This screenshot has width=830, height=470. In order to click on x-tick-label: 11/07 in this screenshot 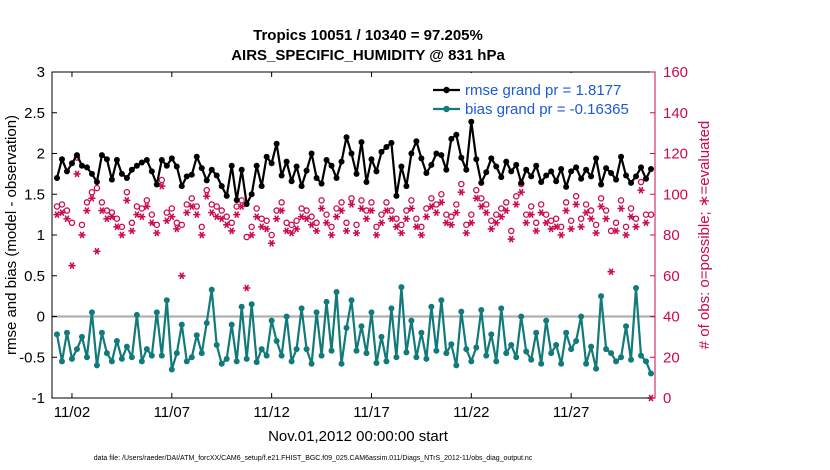, I will do `click(172, 412)`.